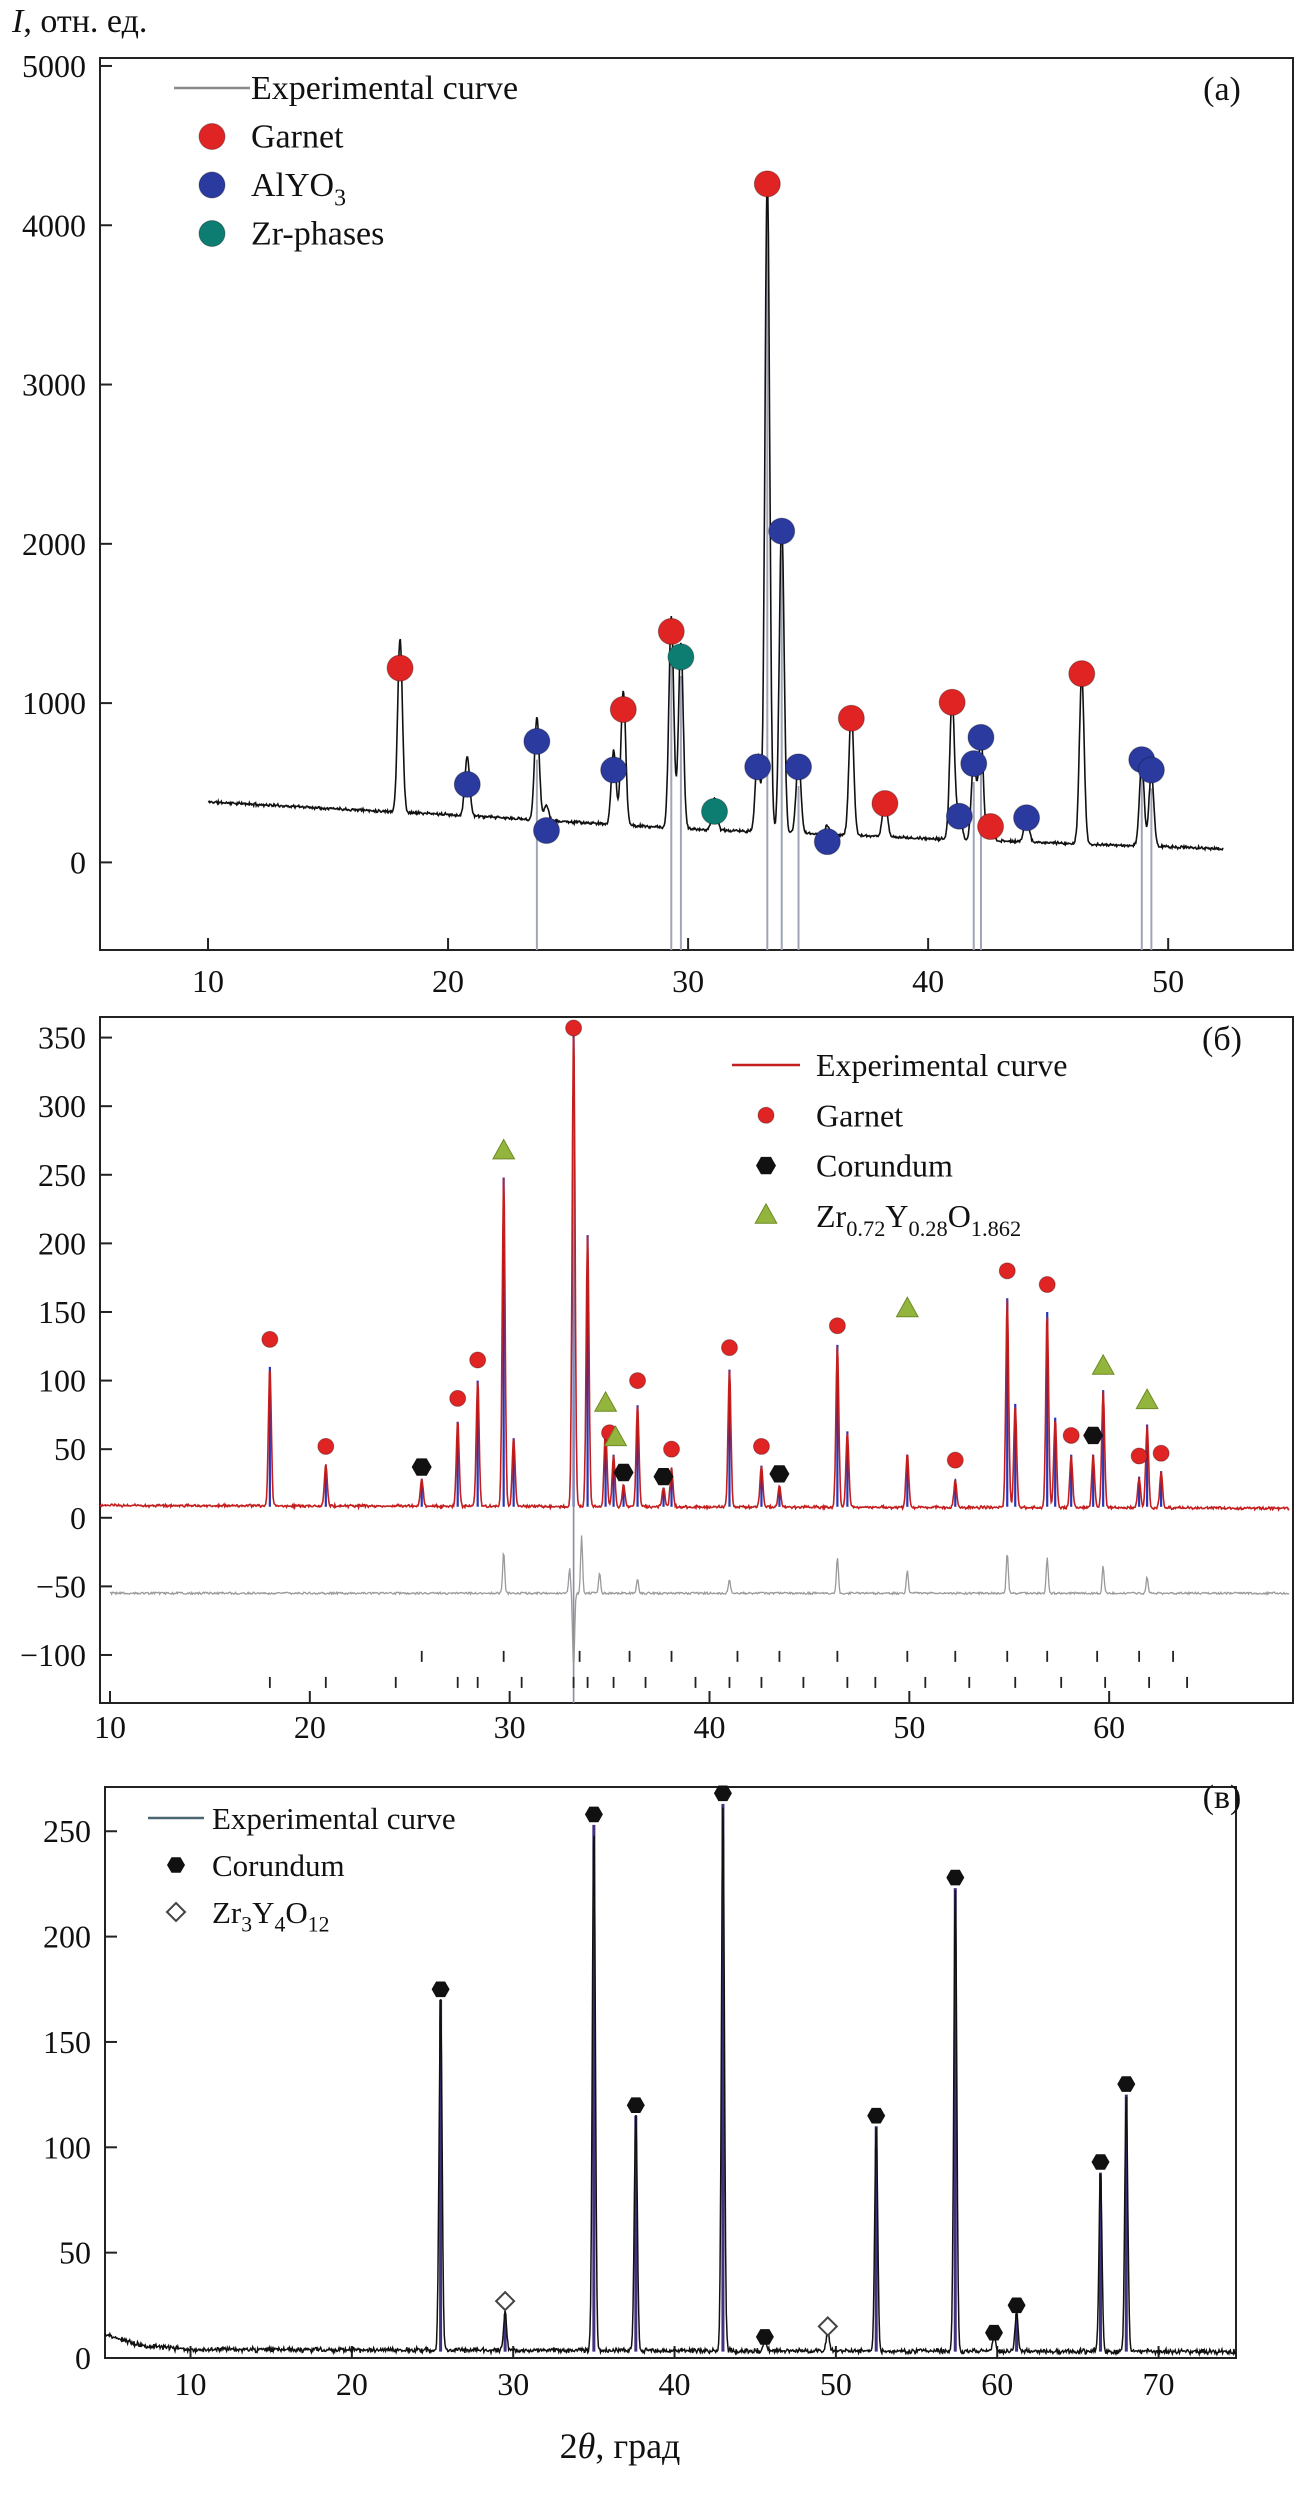  I want to click on svg-text: 70, so click(1159, 2384).